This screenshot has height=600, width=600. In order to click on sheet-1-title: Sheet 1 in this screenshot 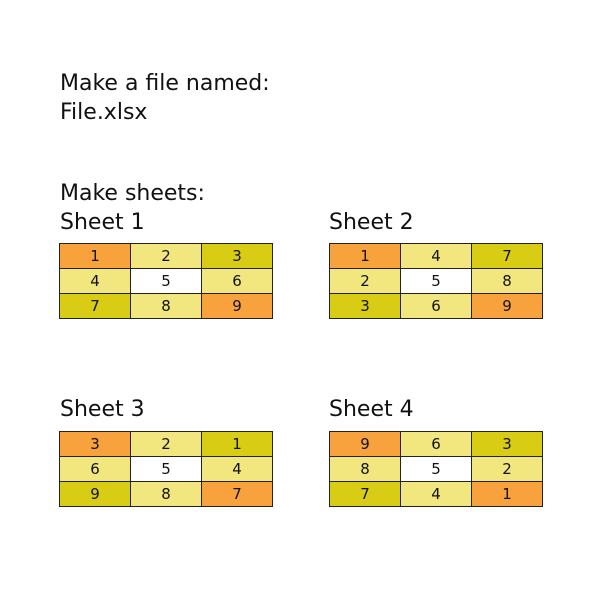, I will do `click(102, 222)`.